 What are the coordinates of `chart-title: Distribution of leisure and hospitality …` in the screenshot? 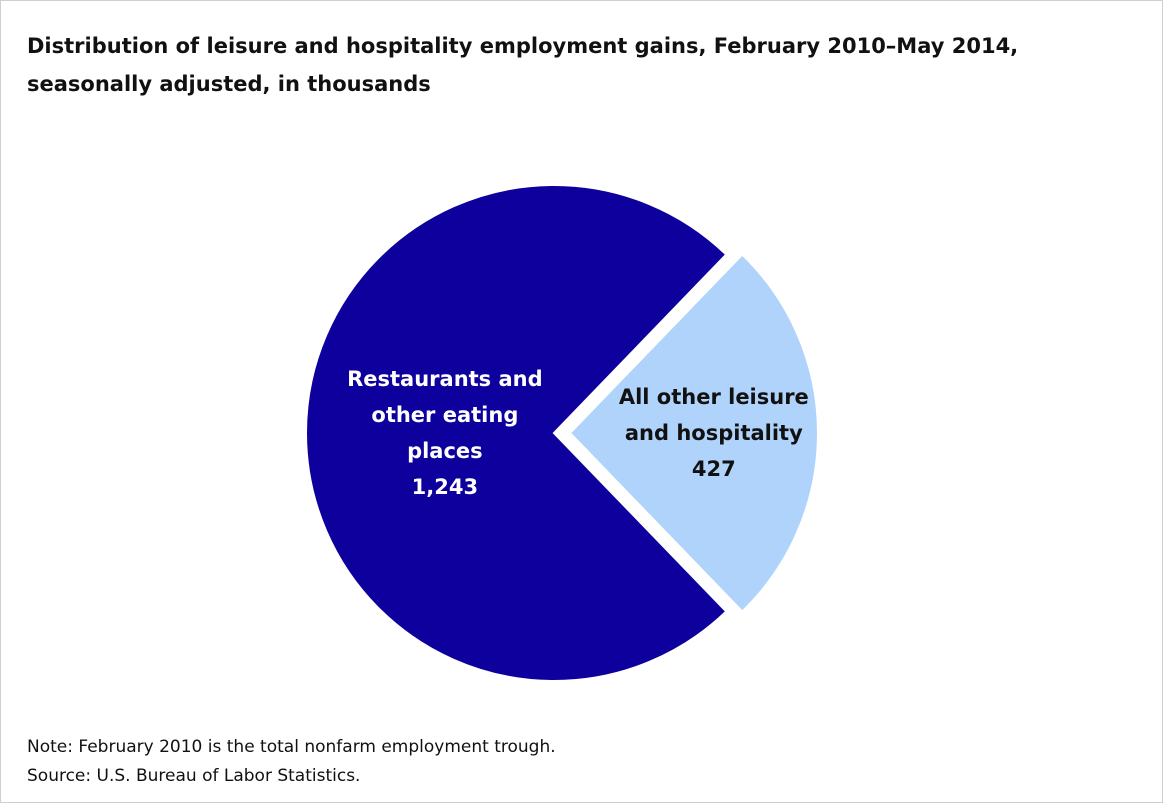 It's located at (523, 65).